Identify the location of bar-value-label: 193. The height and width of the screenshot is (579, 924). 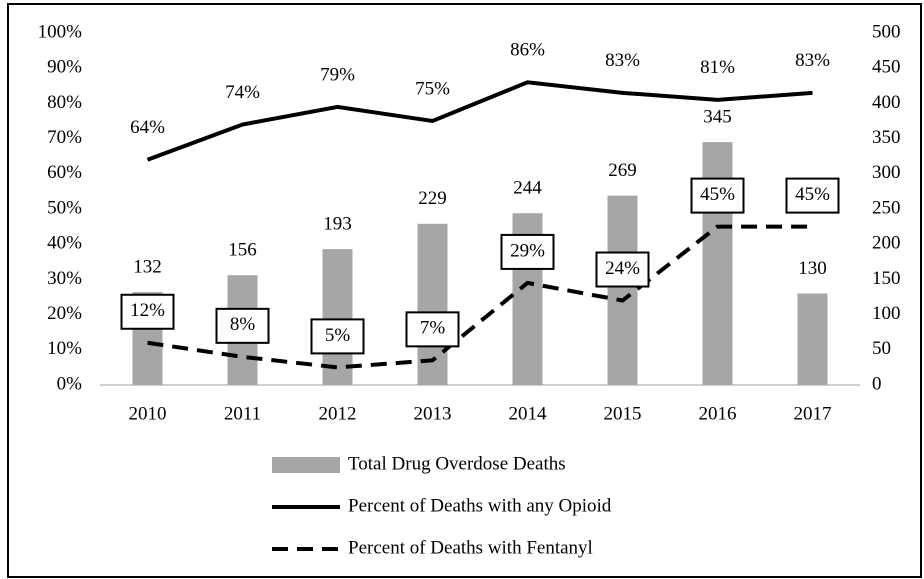
(337, 223).